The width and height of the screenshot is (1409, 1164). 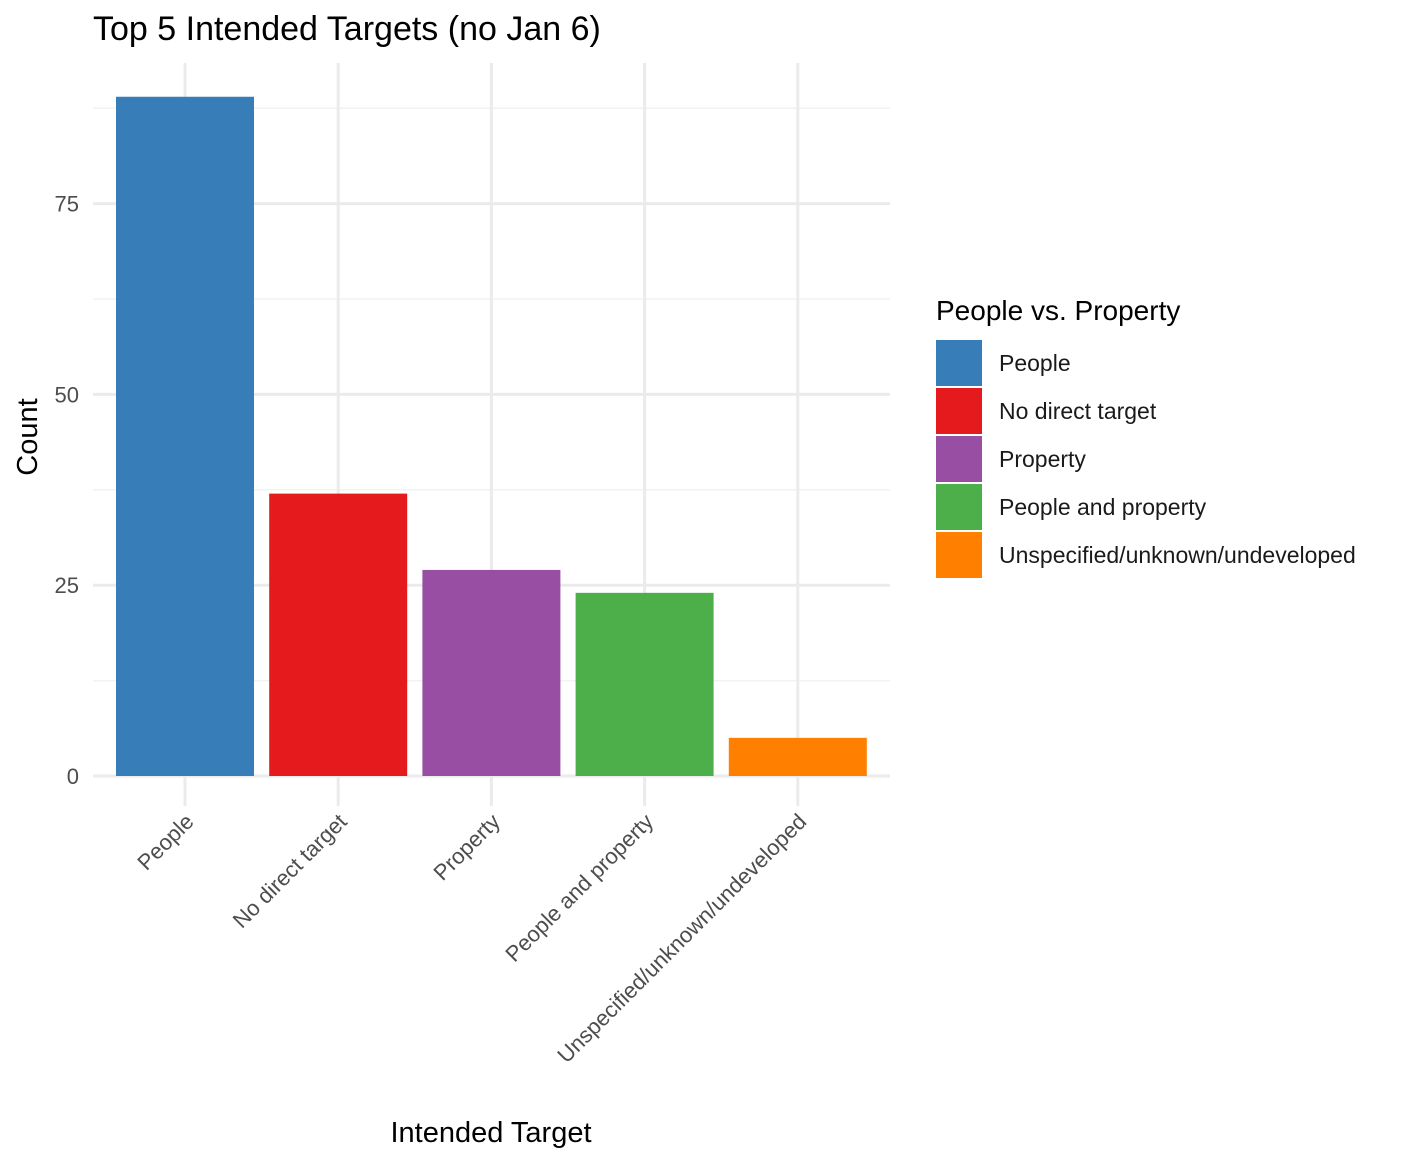 What do you see at coordinates (67, 585) in the screenshot?
I see `y-tick-label: 25` at bounding box center [67, 585].